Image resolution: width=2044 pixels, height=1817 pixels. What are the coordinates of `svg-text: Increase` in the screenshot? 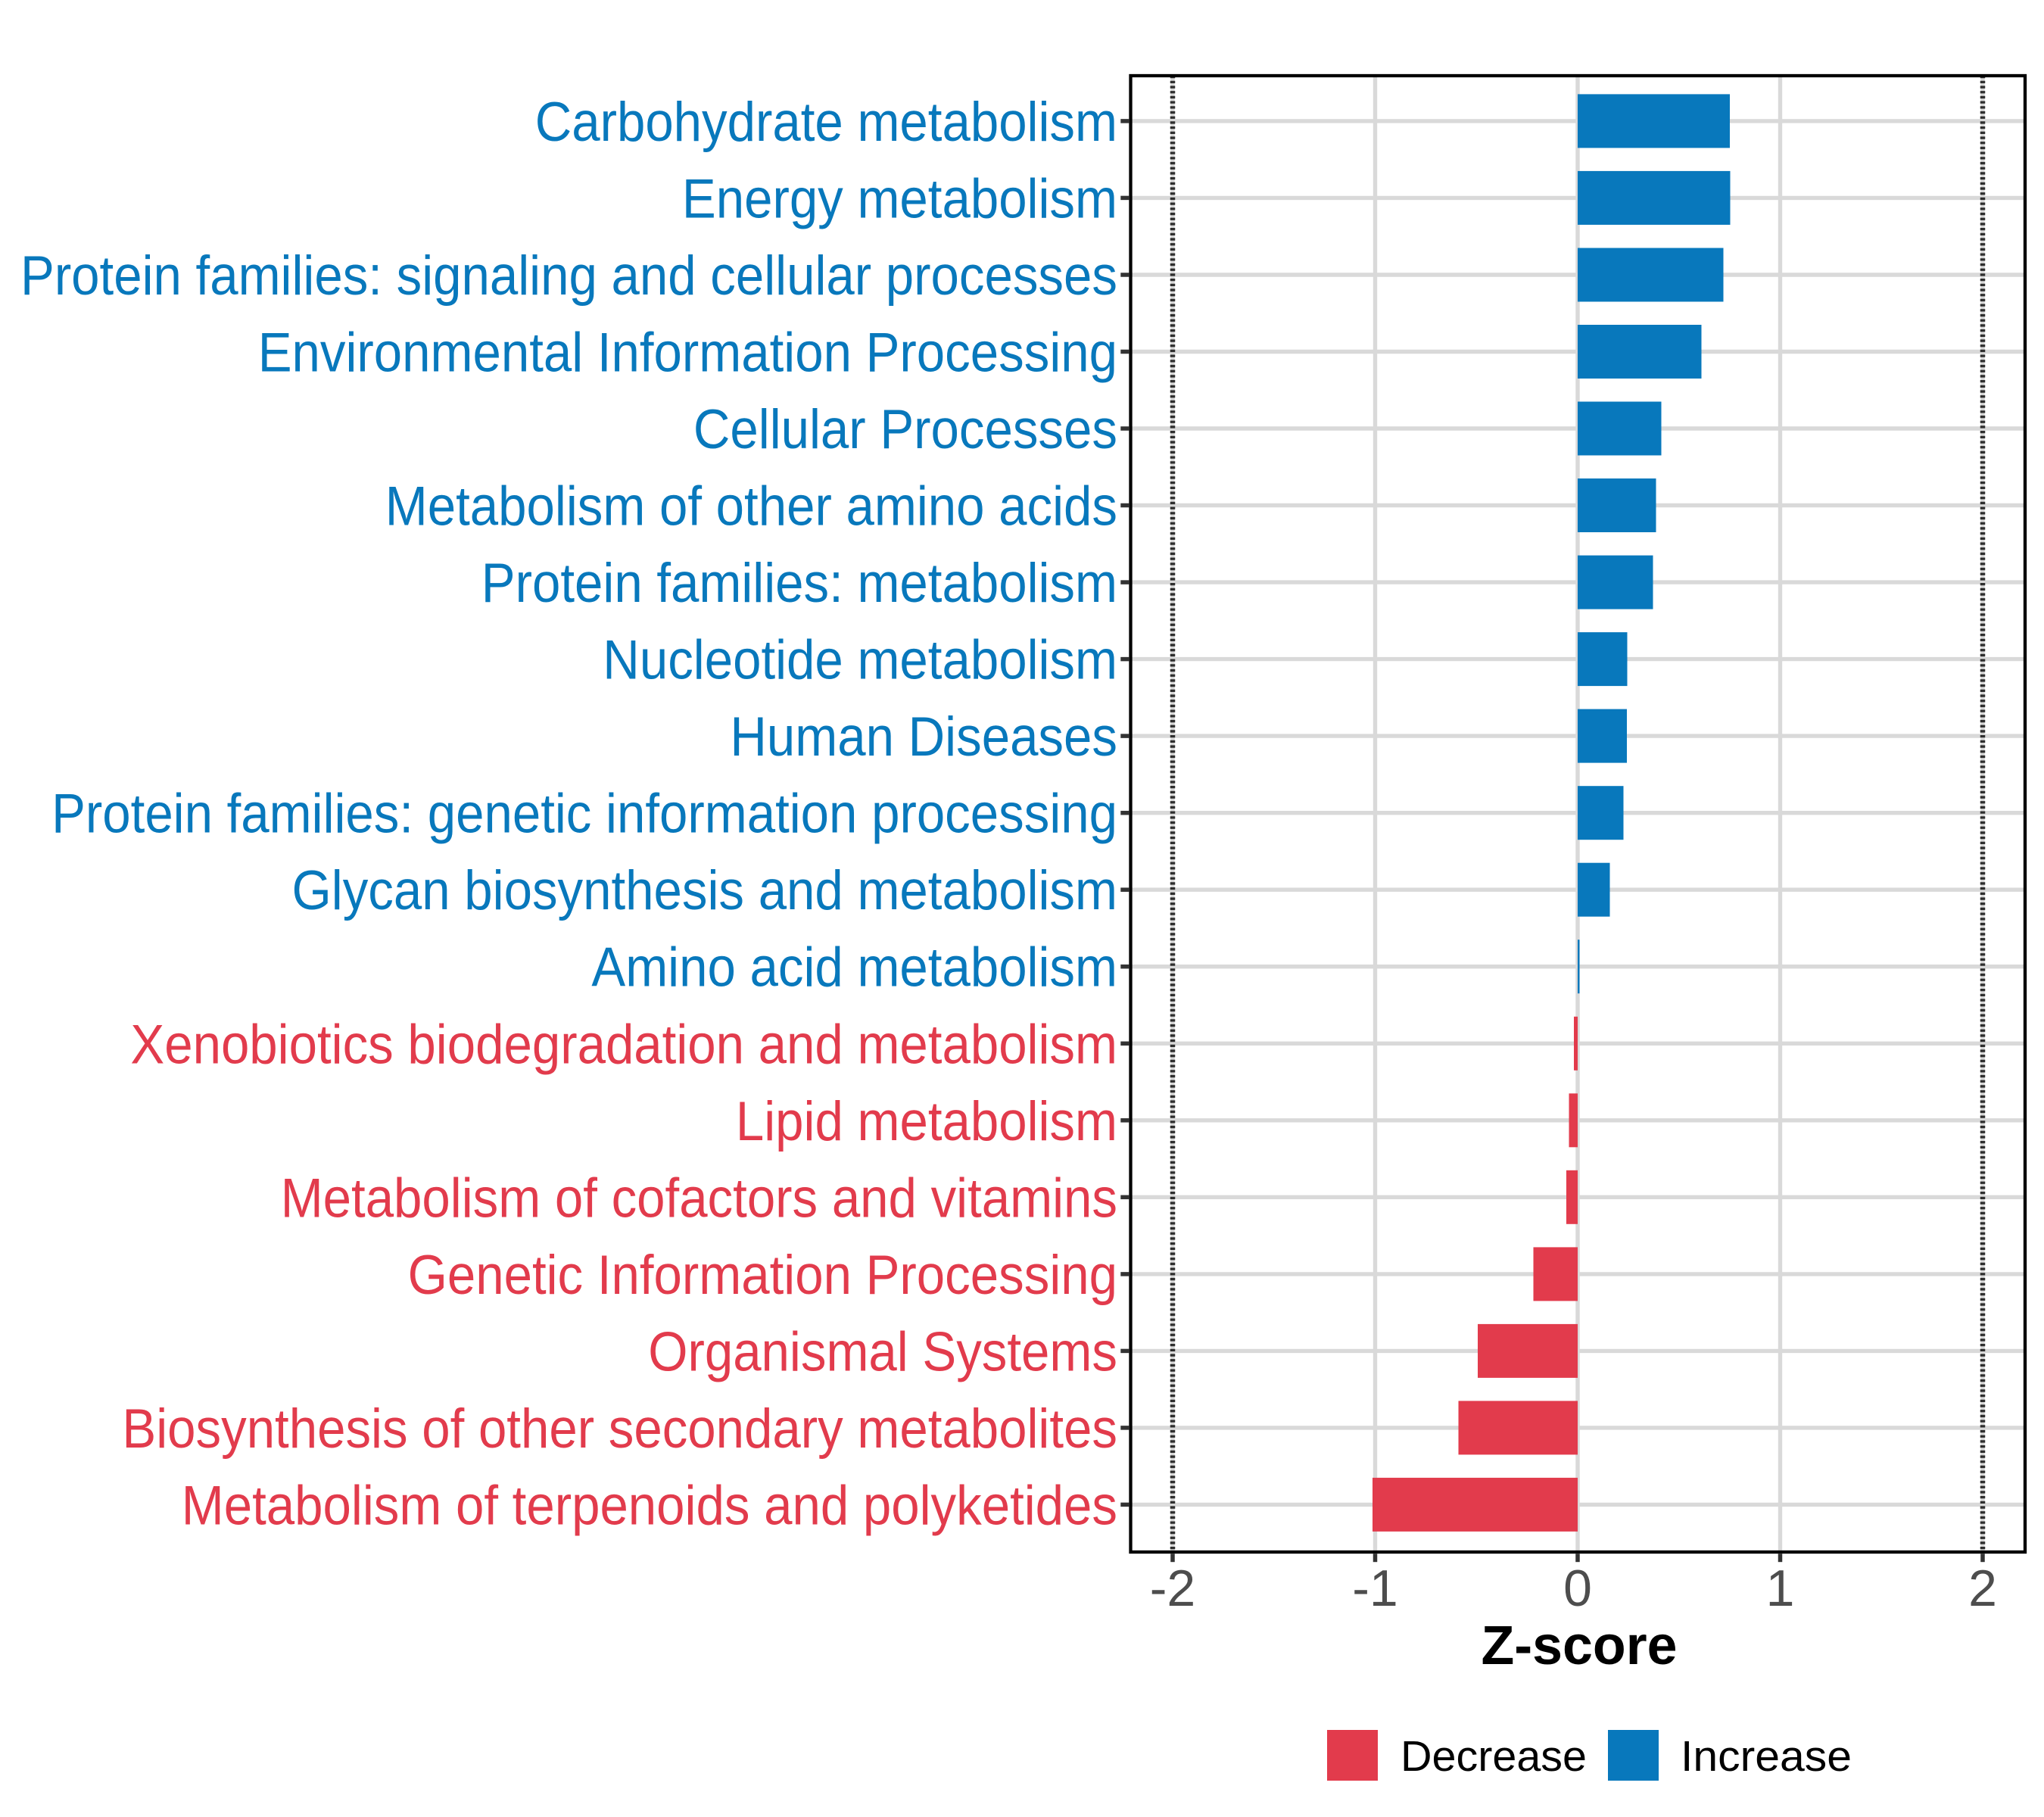 It's located at (1766, 1756).